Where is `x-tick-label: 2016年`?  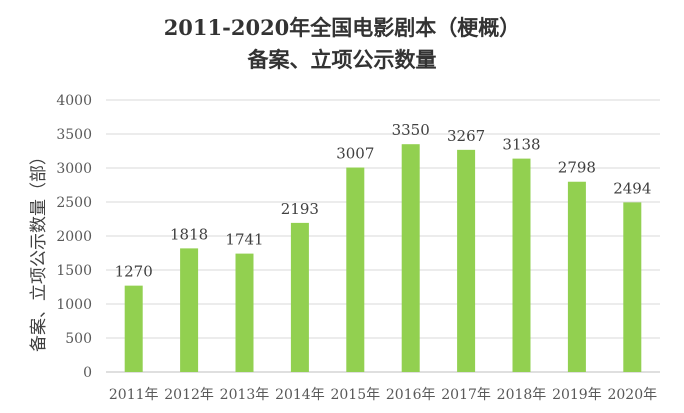 x-tick-label: 2016年 is located at coordinates (411, 395).